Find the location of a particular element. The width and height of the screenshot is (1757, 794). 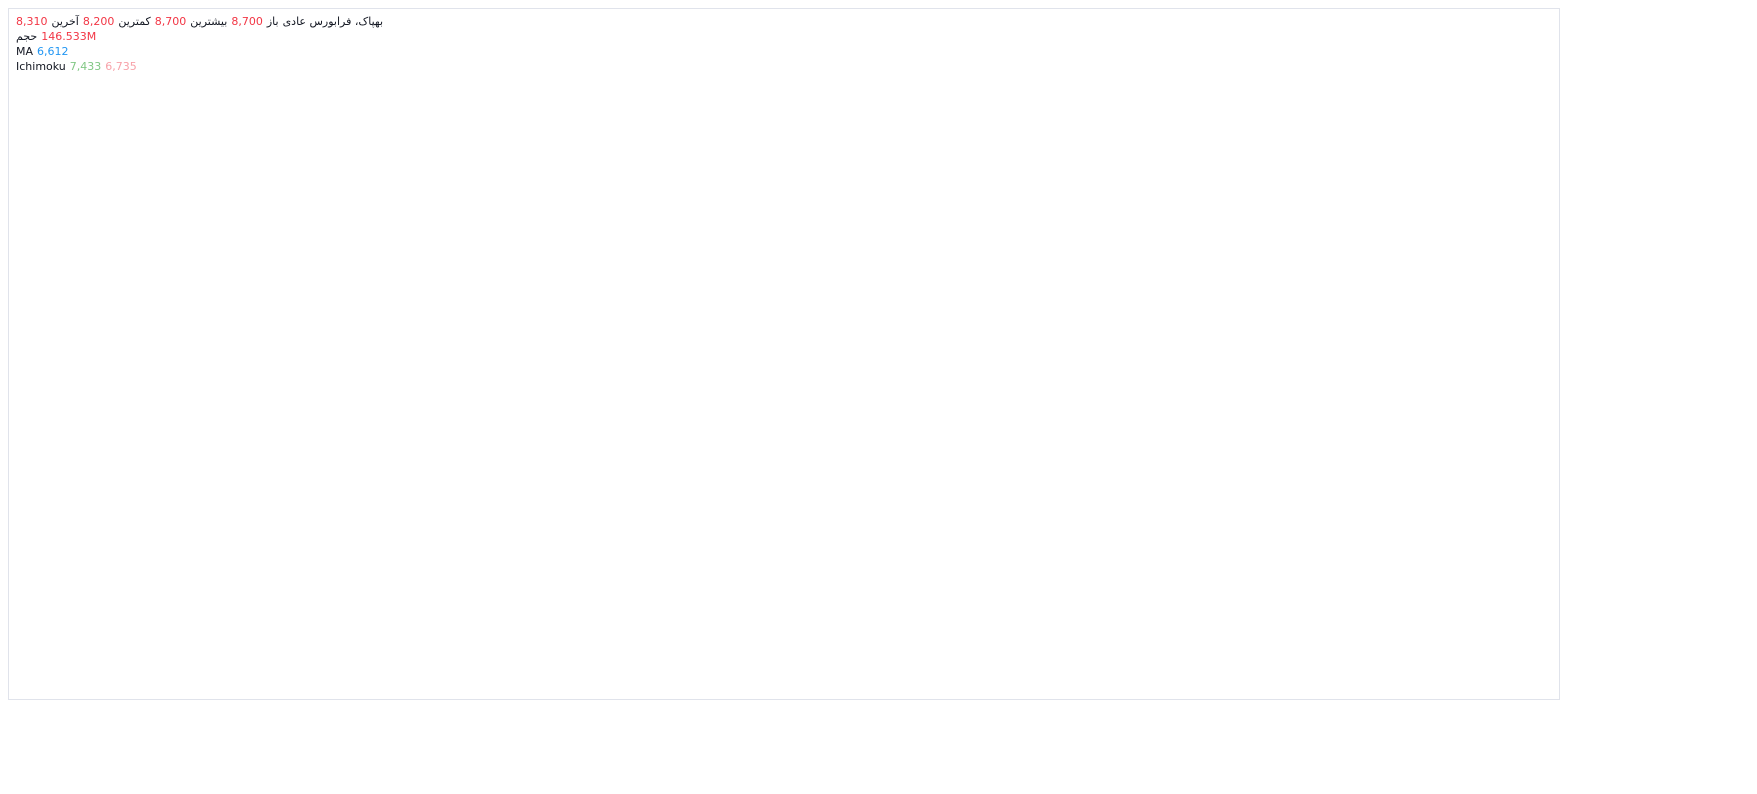

symbol: بهپاک، فرابورس عادی is located at coordinates (333, 21).